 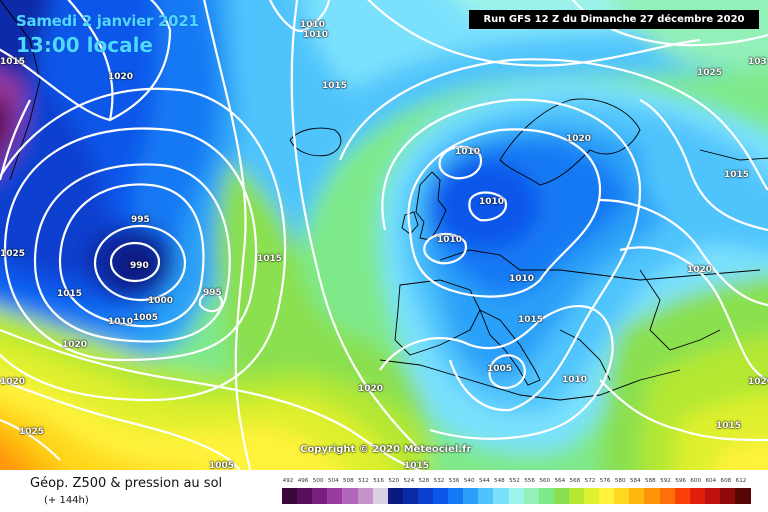 What do you see at coordinates (469, 481) in the screenshot?
I see `legend-value-label: 540` at bounding box center [469, 481].